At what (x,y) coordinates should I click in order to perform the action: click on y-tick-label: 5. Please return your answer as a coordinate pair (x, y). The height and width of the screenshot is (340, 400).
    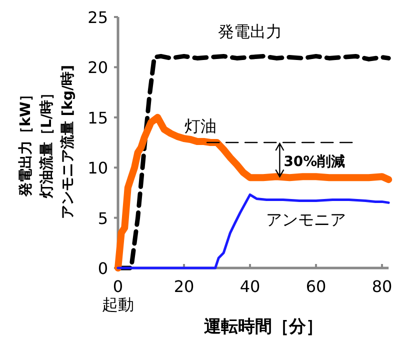
    Looking at the image, I should click on (103, 218).